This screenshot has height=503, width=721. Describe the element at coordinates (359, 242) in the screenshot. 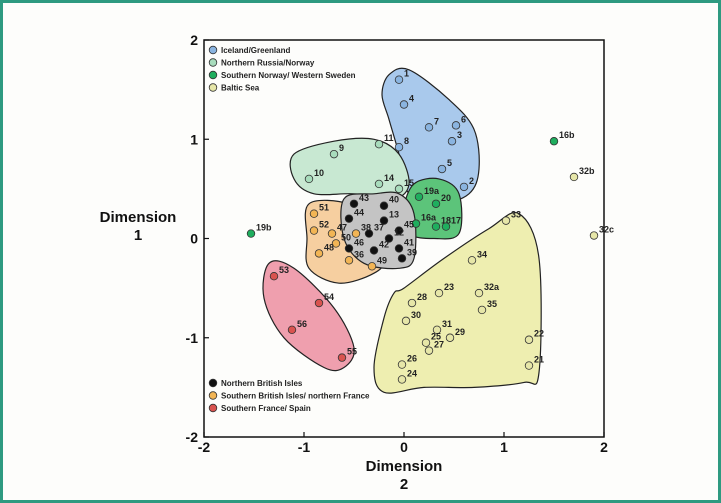

I see `point-label: 46` at that location.